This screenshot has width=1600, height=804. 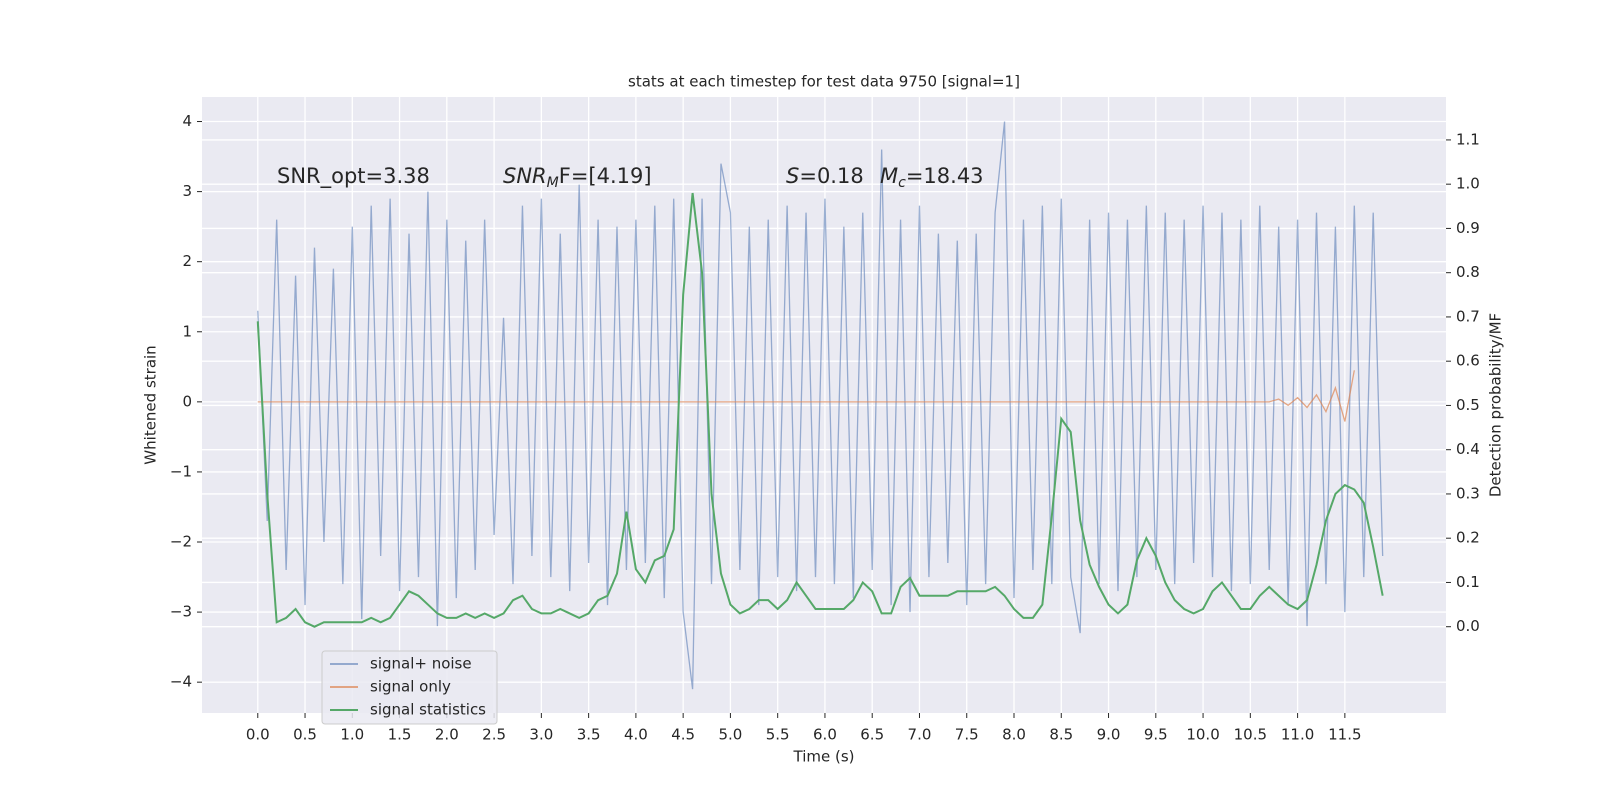 I want to click on x-tick-label: 1.5, so click(x=400, y=735).